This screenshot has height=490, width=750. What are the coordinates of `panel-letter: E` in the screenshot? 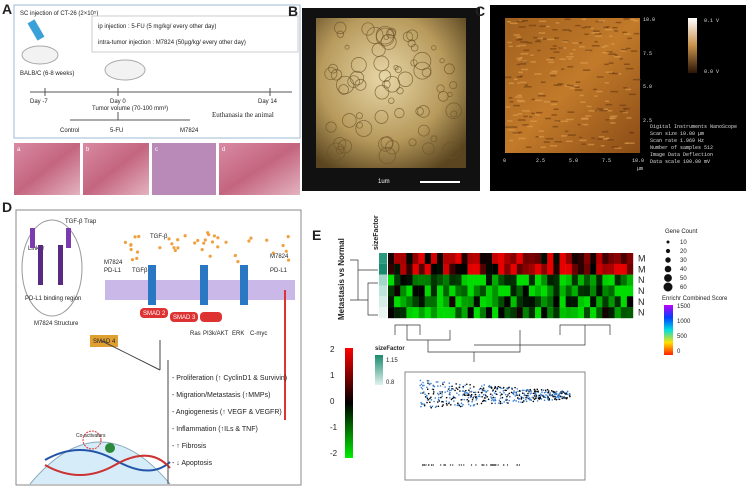 It's located at (316, 235).